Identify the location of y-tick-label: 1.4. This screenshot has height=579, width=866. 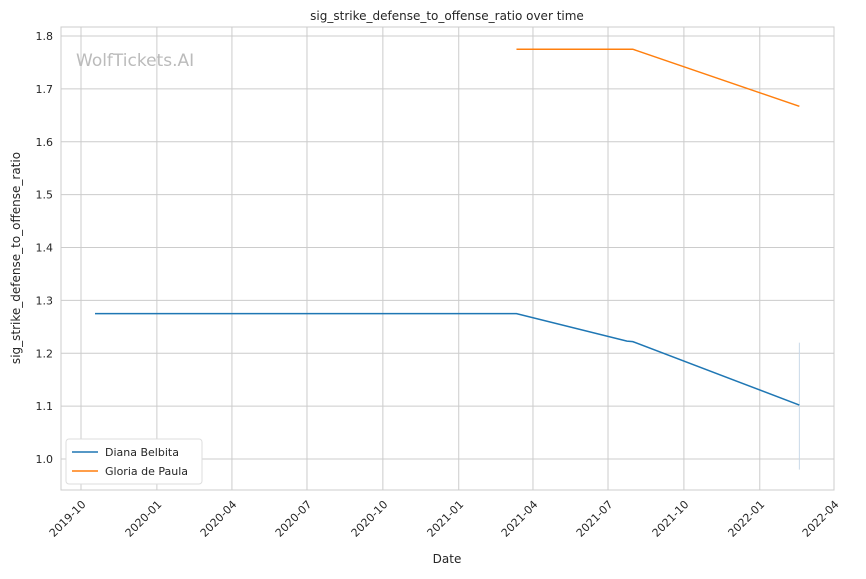
(45, 248).